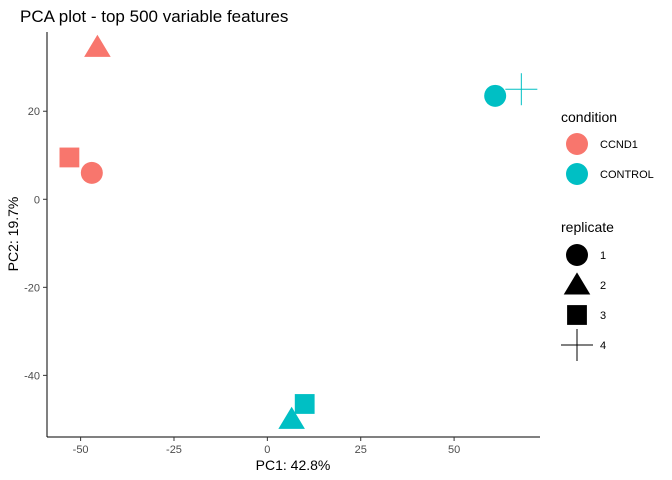 This screenshot has width=672, height=480. I want to click on x-axis-title: PC1: 42.8%, so click(293, 465).